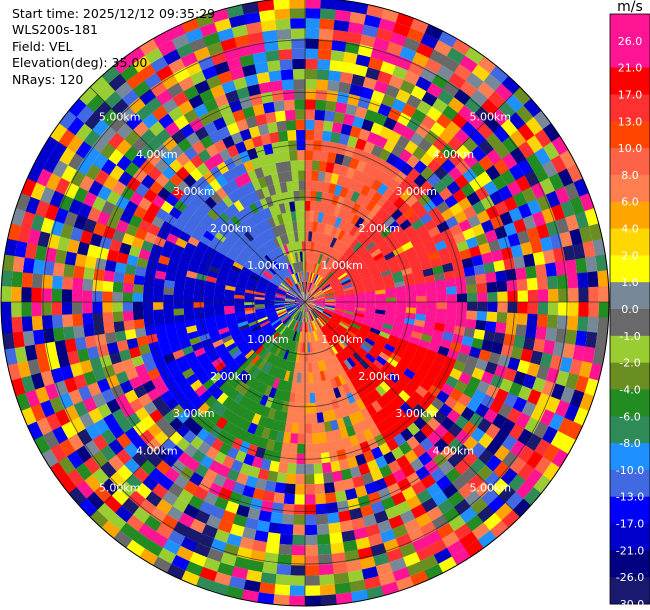 The image size is (650, 610). I want to click on range-ring-label: 3.00km, so click(194, 413).